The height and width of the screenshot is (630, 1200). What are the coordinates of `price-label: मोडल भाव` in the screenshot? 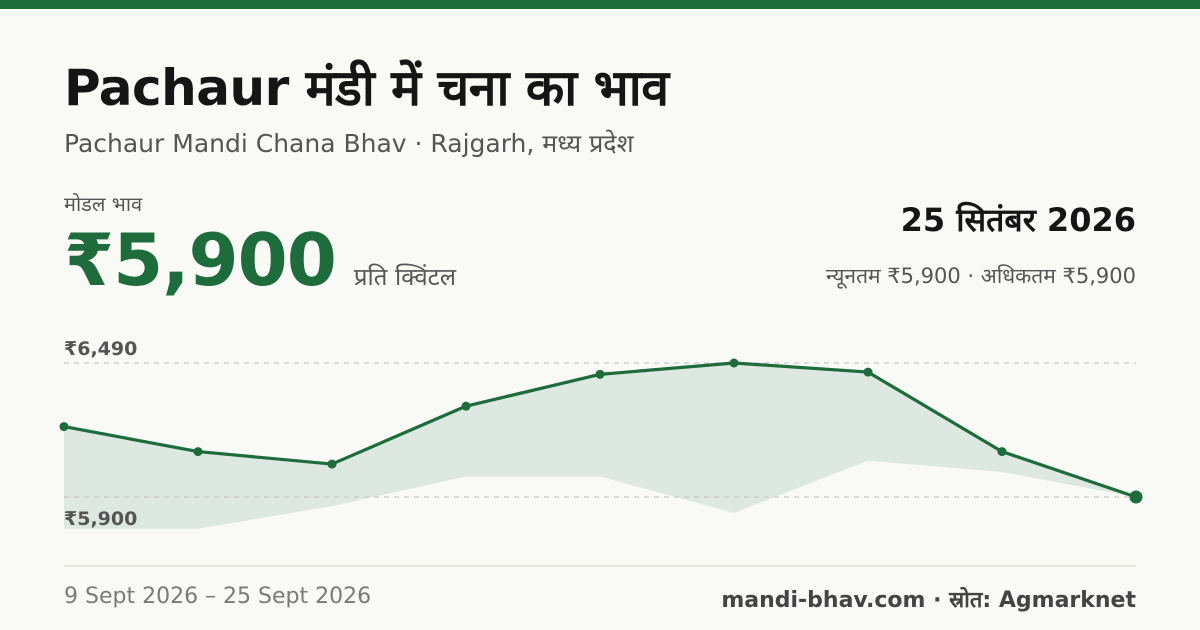 It's located at (103, 204).